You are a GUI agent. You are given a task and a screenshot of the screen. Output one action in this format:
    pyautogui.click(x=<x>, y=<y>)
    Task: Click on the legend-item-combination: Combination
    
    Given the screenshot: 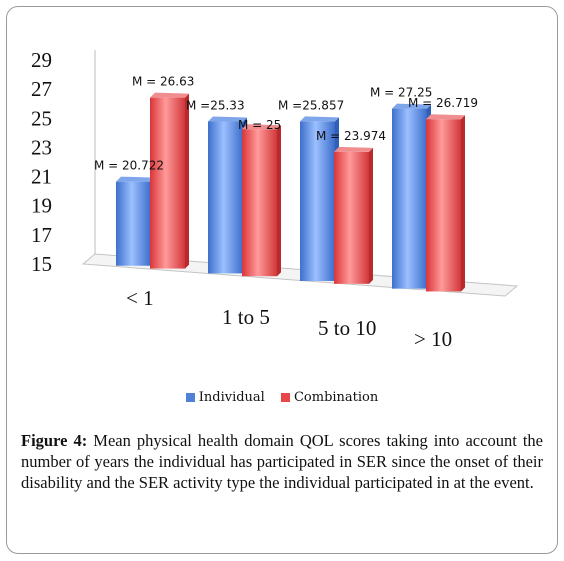 What is the action you would take?
    pyautogui.click(x=329, y=397)
    